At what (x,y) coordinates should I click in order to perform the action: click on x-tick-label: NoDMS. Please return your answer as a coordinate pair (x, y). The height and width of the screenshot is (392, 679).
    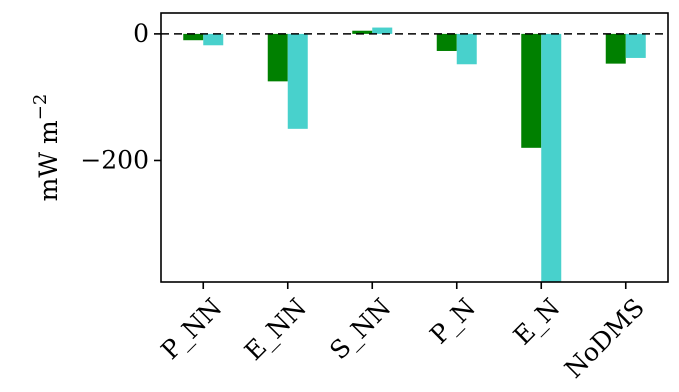
    Looking at the image, I should click on (604, 338).